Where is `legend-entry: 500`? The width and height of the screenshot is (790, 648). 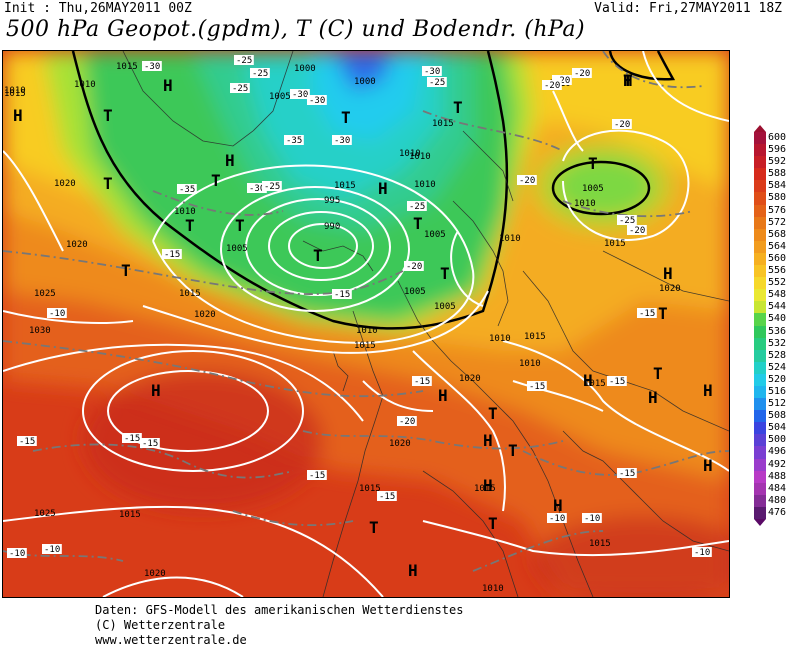 legend-entry: 500 is located at coordinates (772, 440).